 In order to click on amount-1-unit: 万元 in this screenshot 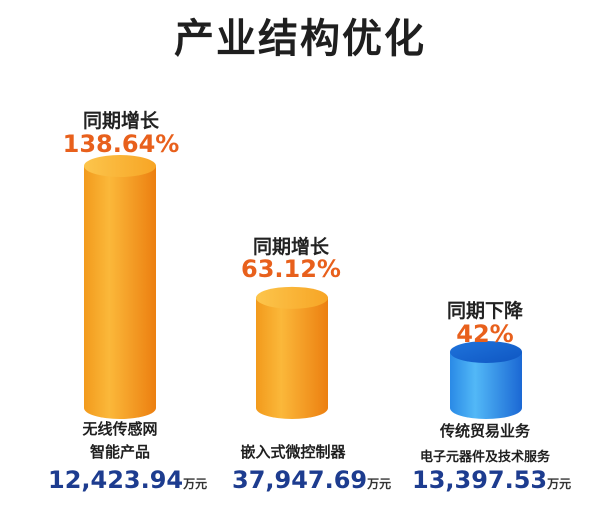, I will do `click(195, 484)`.